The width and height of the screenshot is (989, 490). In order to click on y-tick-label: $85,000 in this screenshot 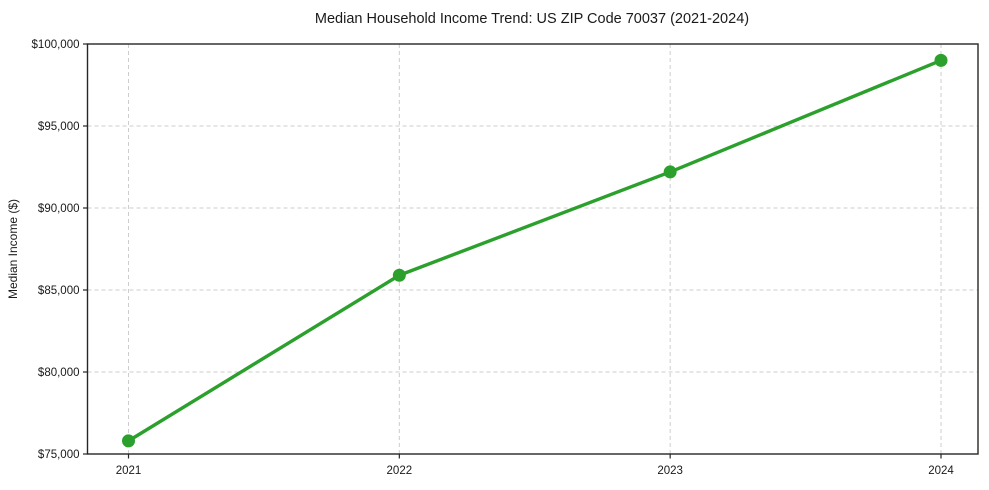, I will do `click(59, 291)`.